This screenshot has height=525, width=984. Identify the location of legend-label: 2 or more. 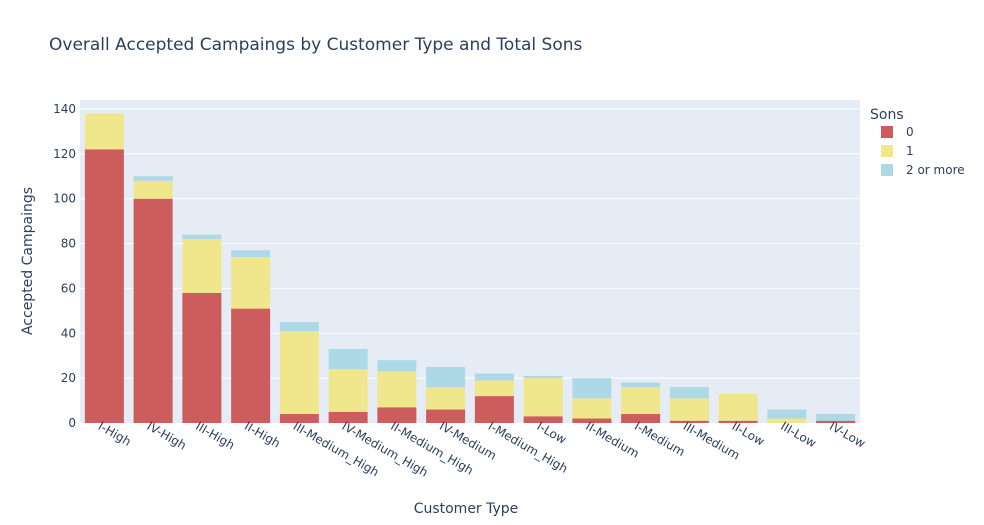
(935, 170).